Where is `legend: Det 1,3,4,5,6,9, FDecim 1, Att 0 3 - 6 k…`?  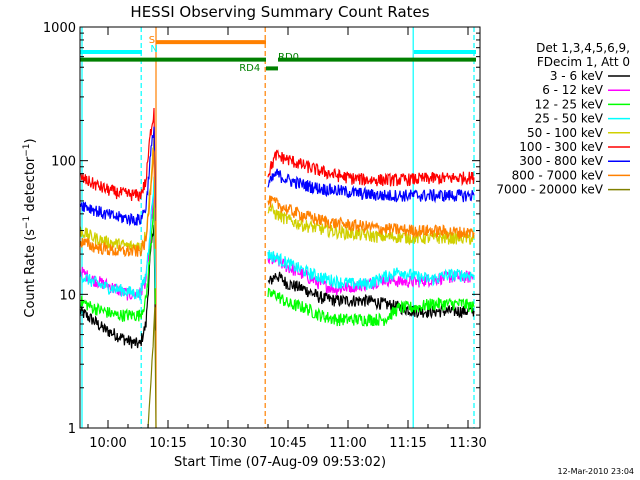 legend: Det 1,3,4,5,6,9, FDecim 1, Att 0 3 - 6 k… is located at coordinates (563, 119).